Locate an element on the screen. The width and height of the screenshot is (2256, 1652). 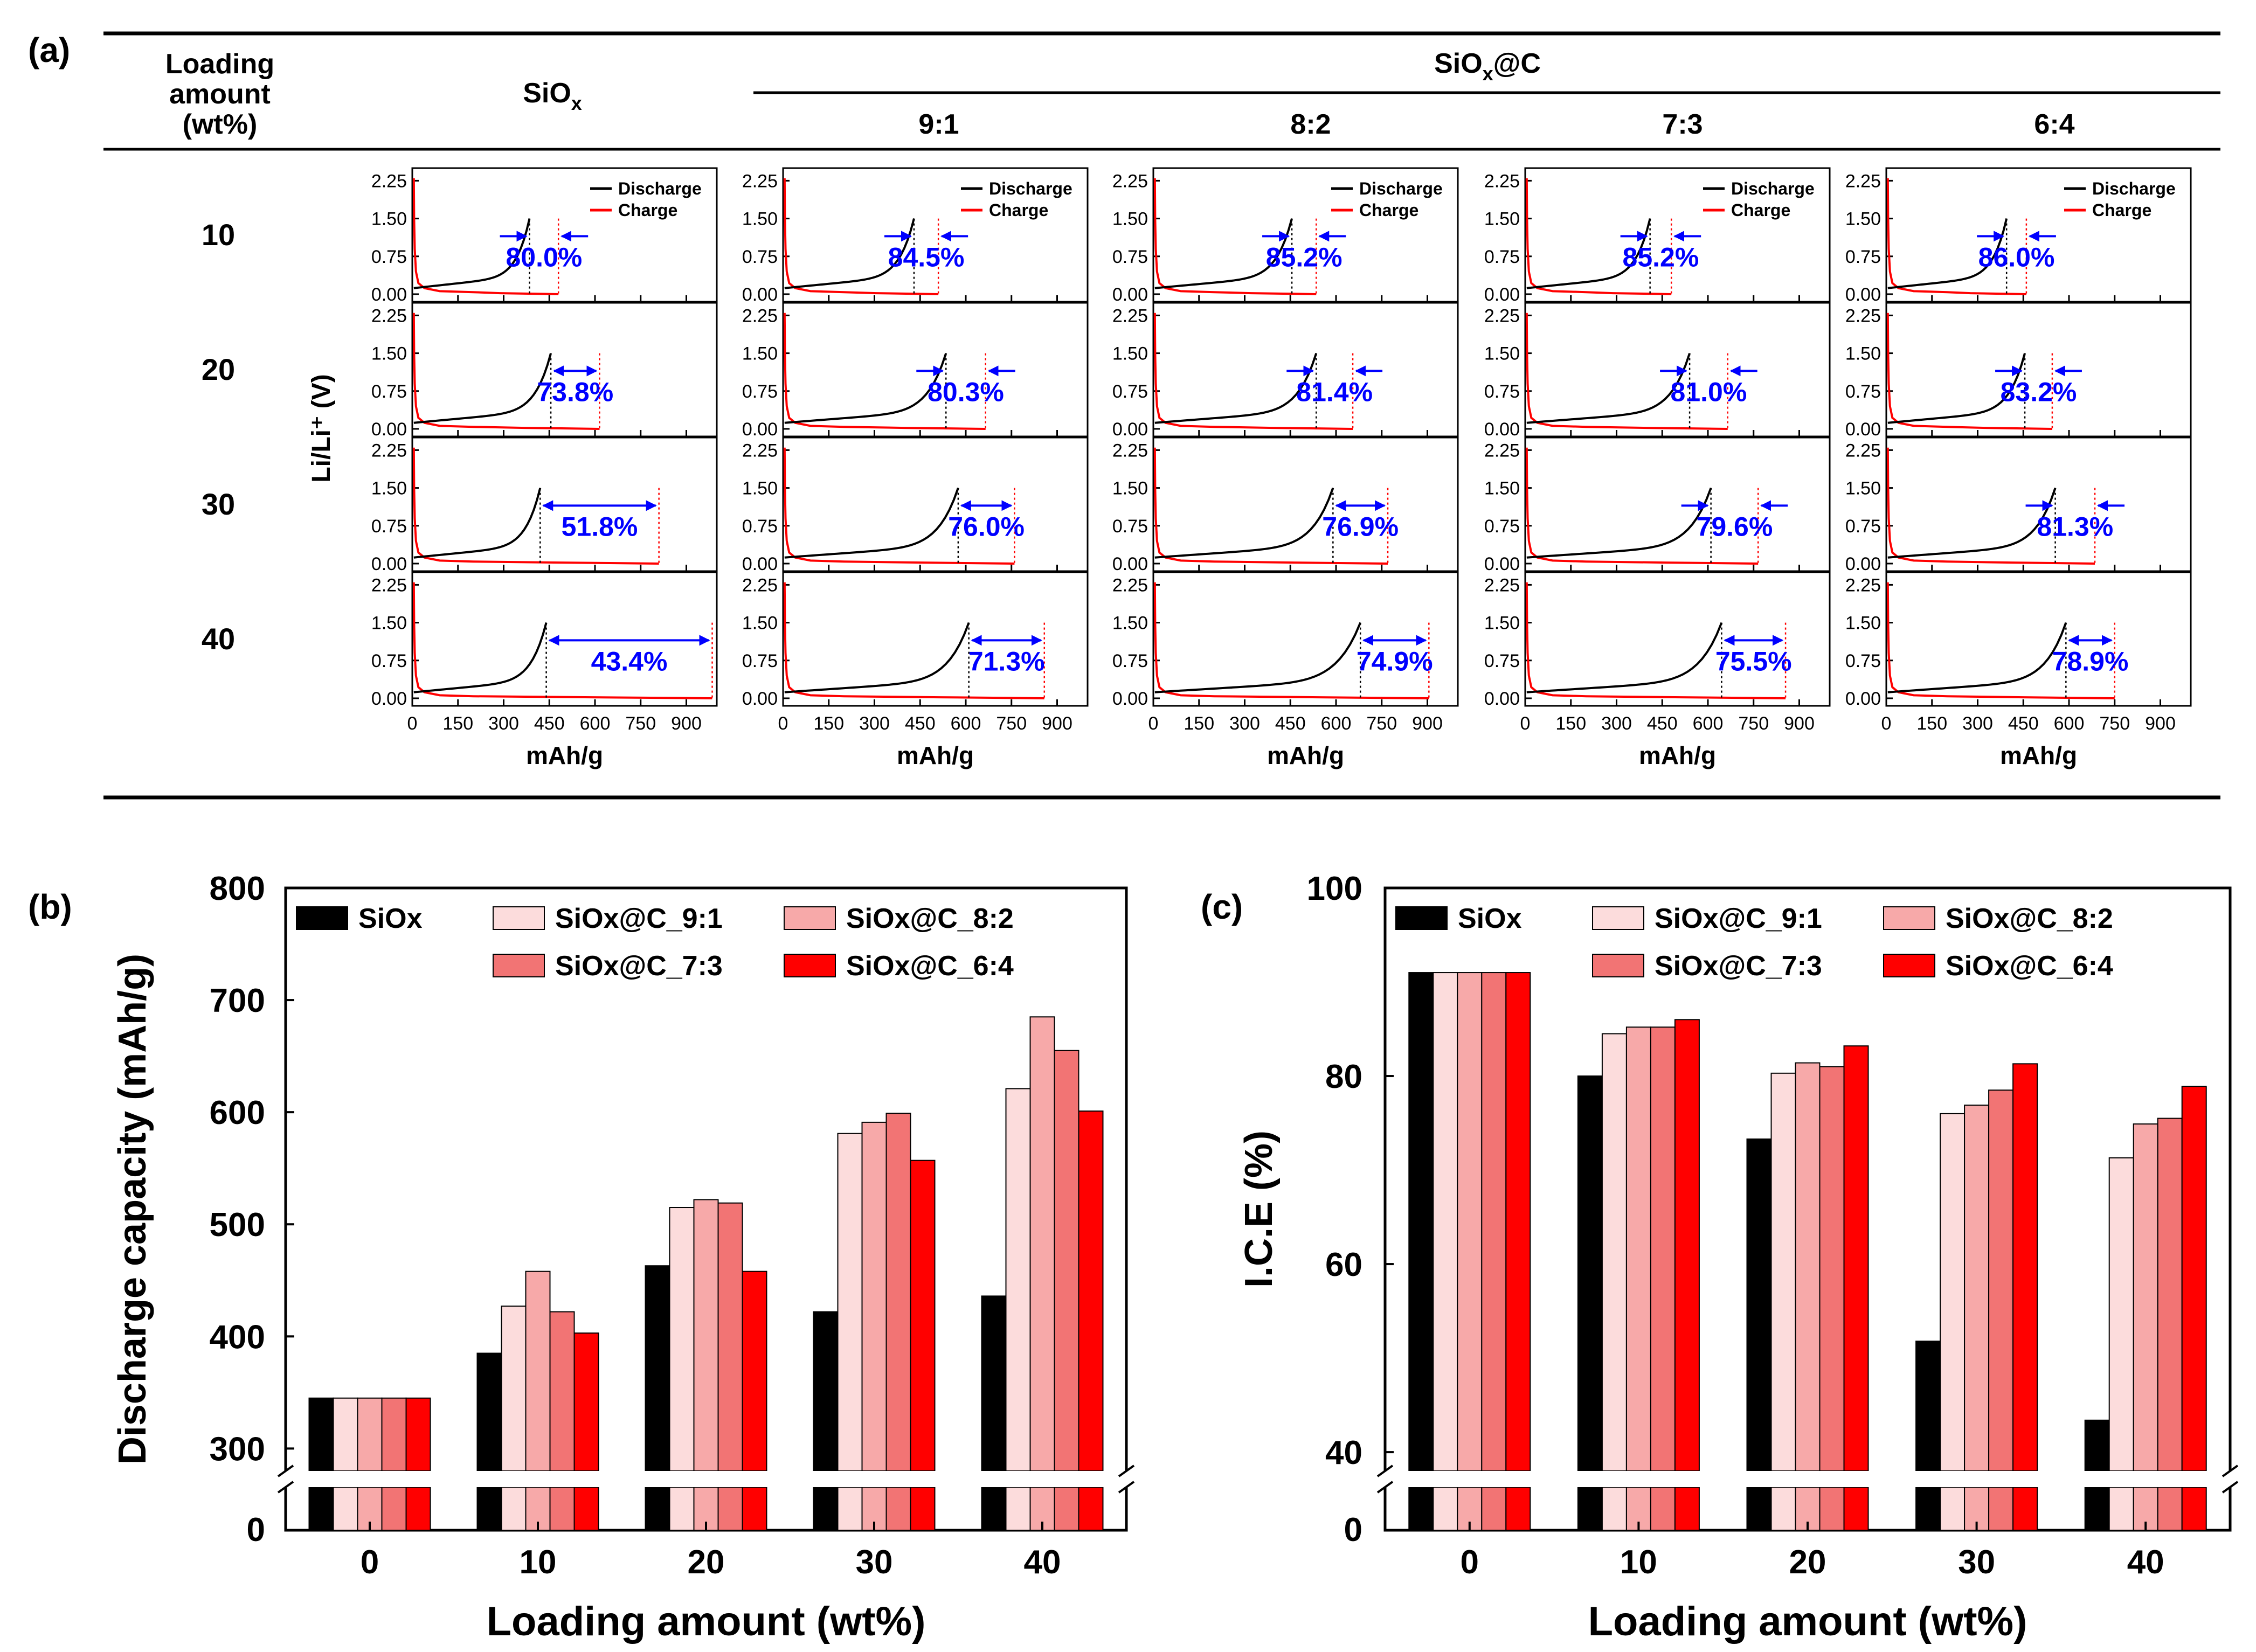
bar-SiOx@C_9:1-0 is located at coordinates (1445, 1222).